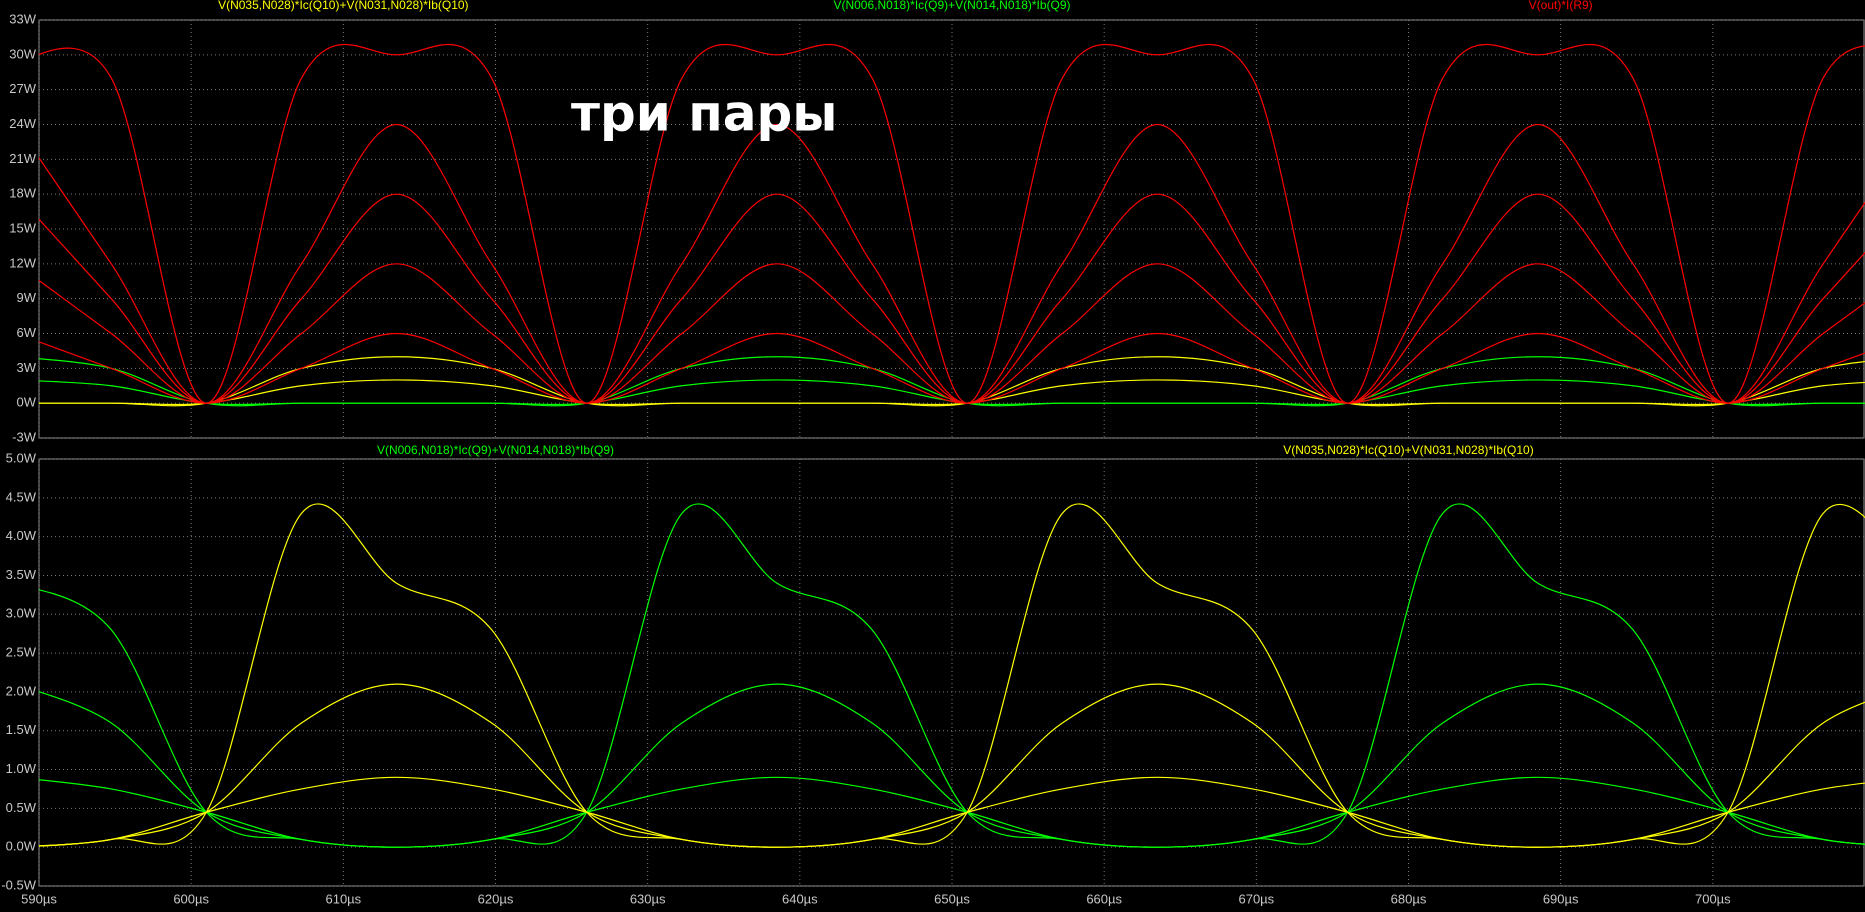 The image size is (1865, 912). I want to click on x-tick-label: 610µs, so click(343, 898).